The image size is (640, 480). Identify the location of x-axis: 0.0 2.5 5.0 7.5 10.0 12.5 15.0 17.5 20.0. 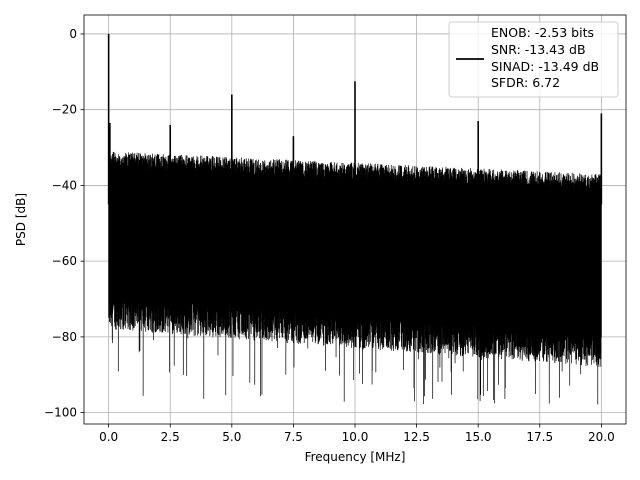
(357, 434).